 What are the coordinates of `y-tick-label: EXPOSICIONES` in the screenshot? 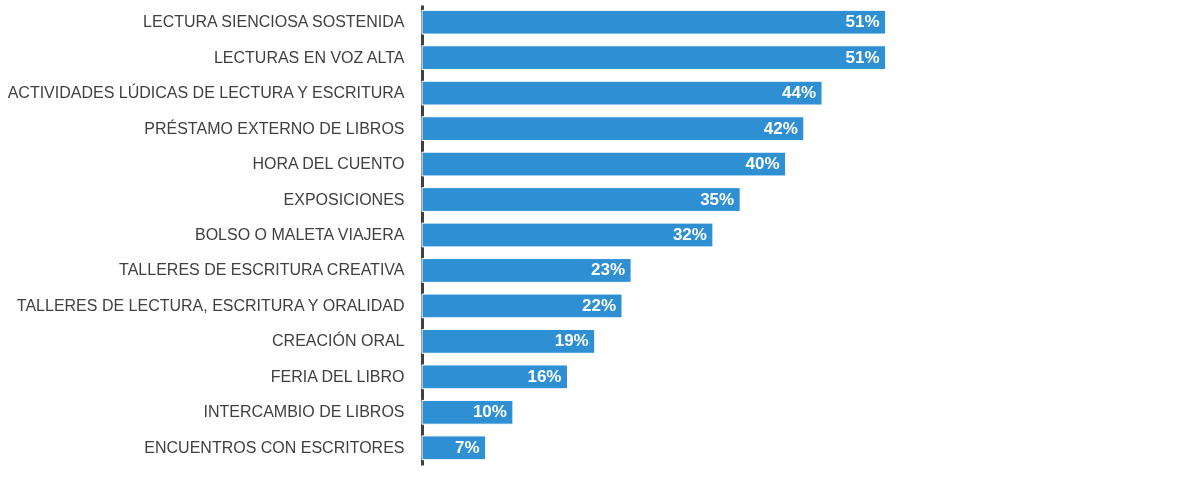 It's located at (344, 199).